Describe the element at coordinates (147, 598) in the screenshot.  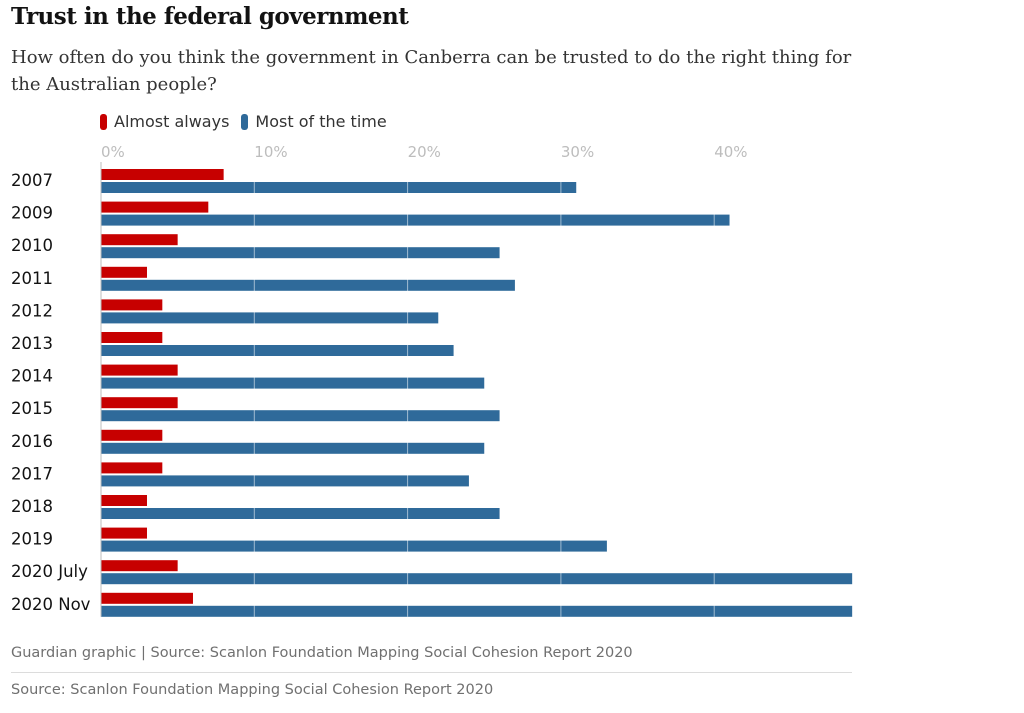
I see `bar-almost-always-2020-nov` at that location.